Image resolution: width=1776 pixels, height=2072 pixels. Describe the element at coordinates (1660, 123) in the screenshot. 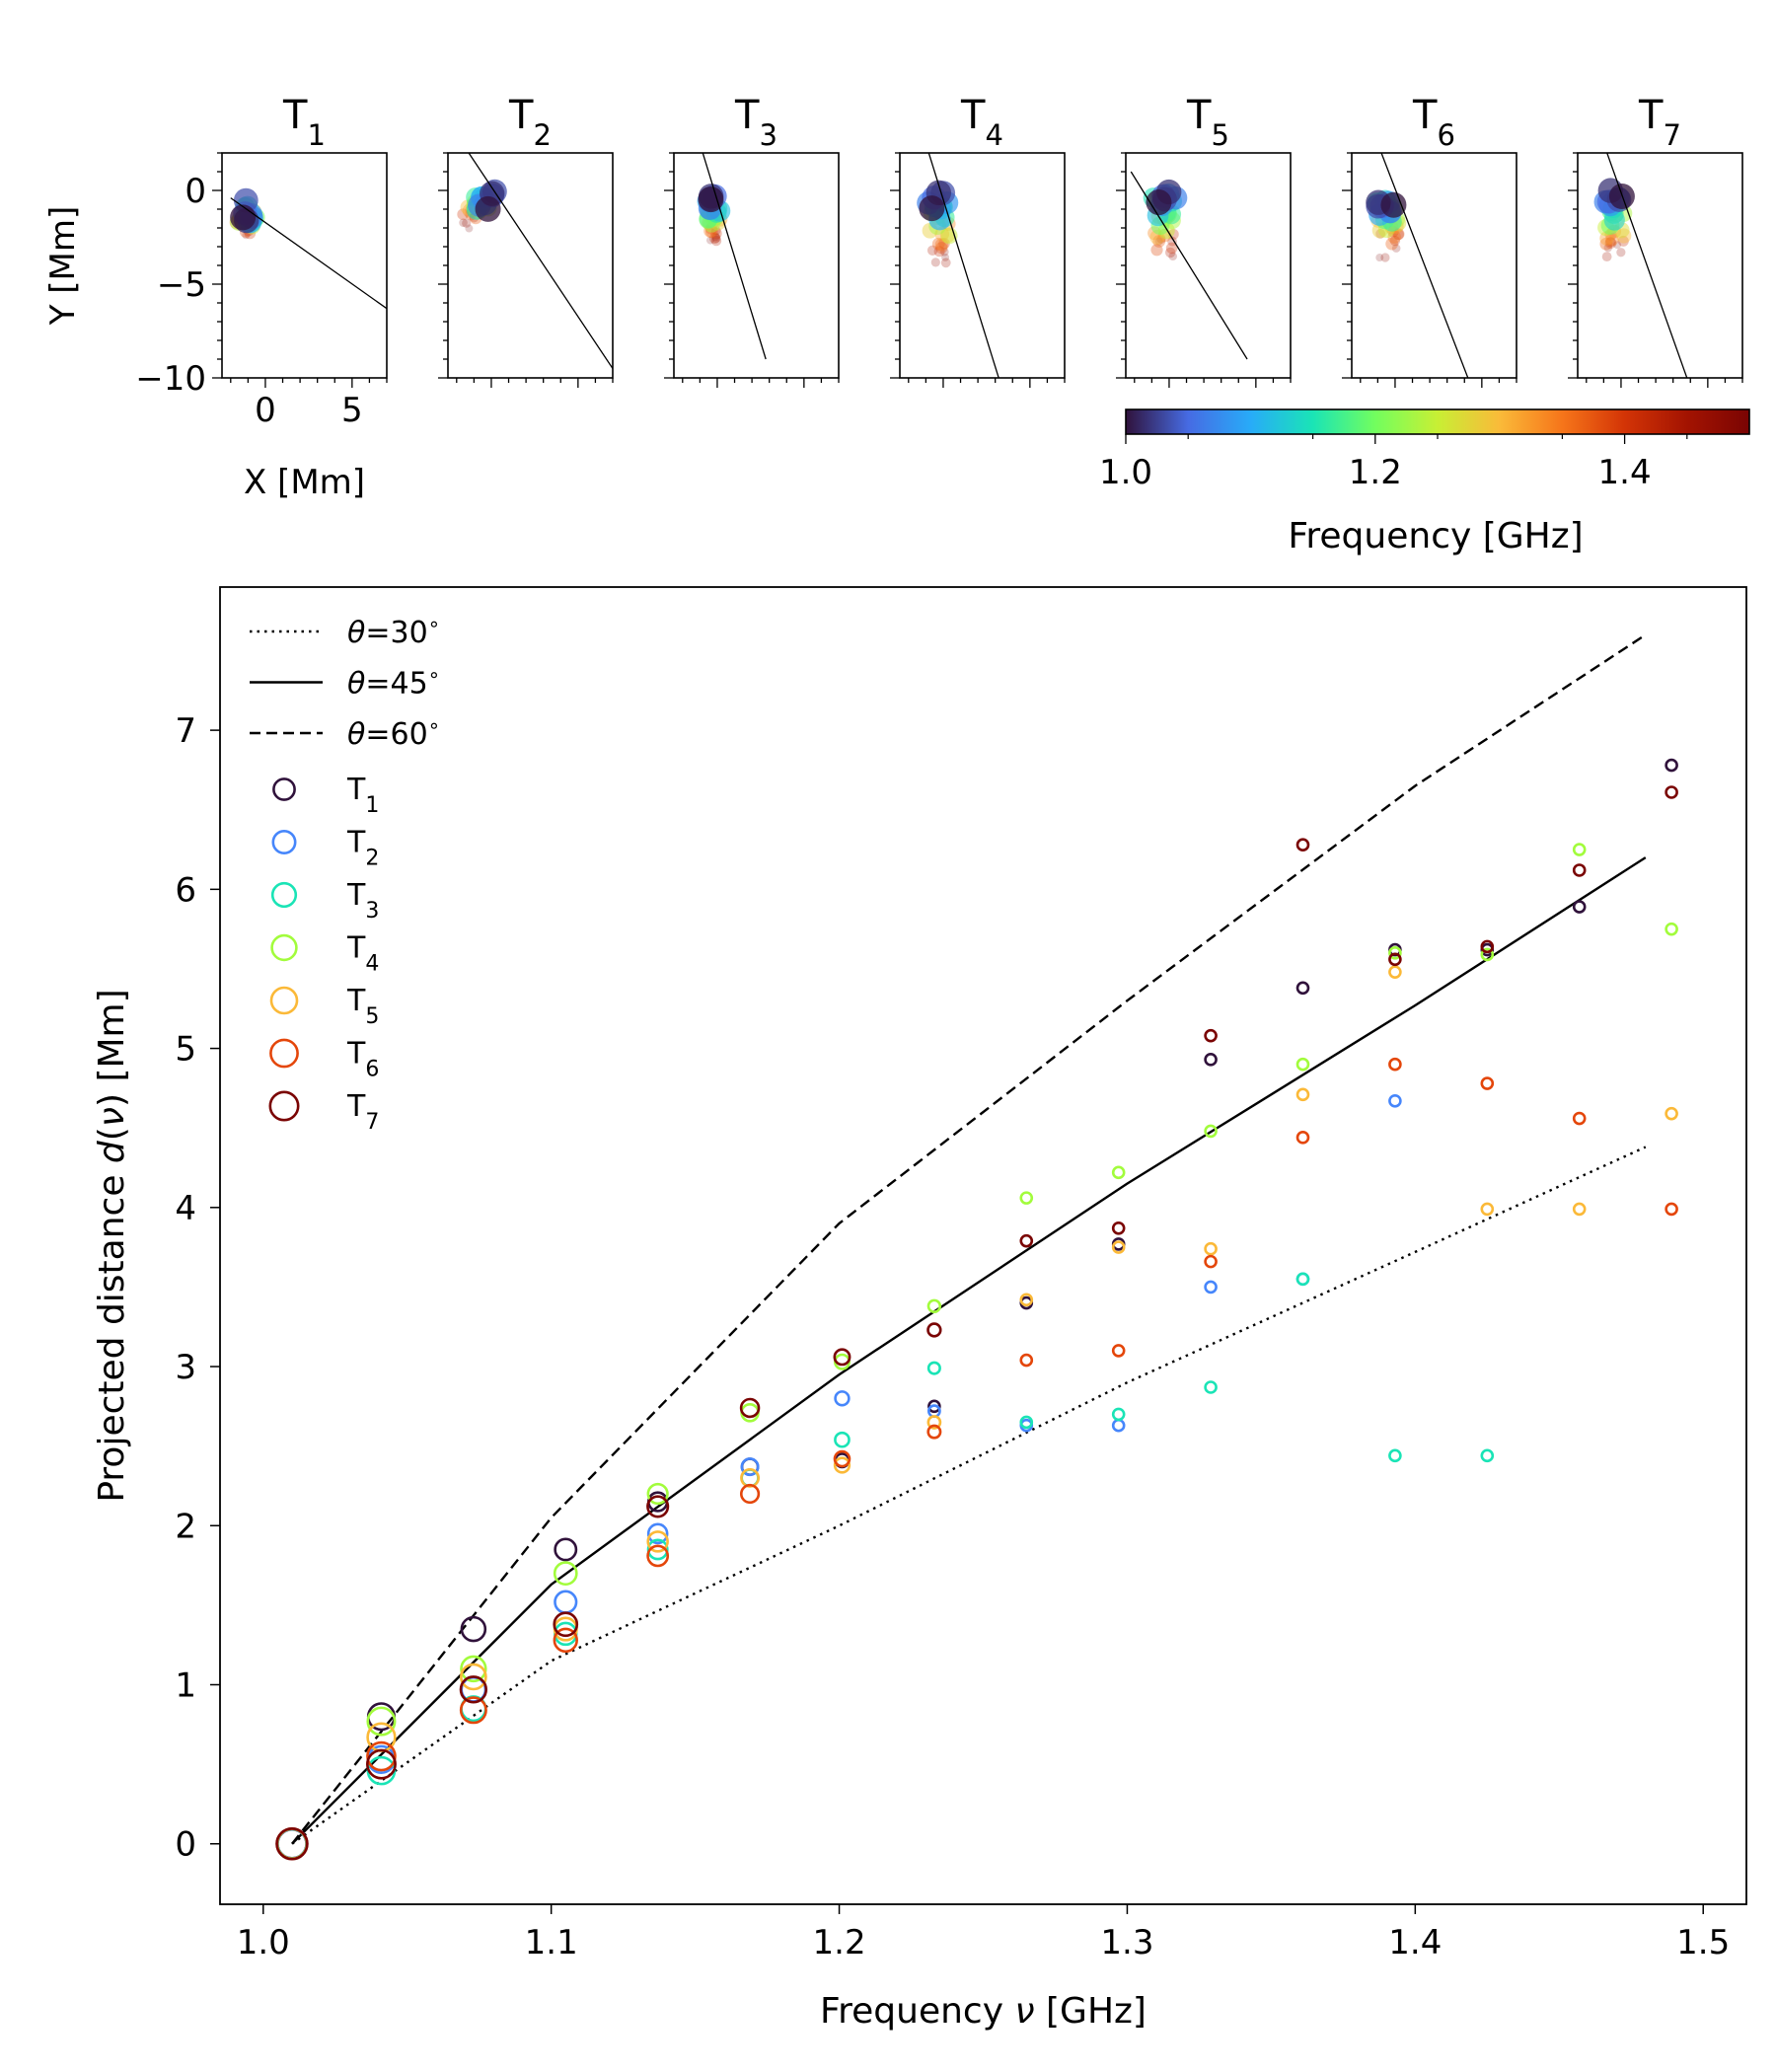

I see `panel-title: T7` at that location.